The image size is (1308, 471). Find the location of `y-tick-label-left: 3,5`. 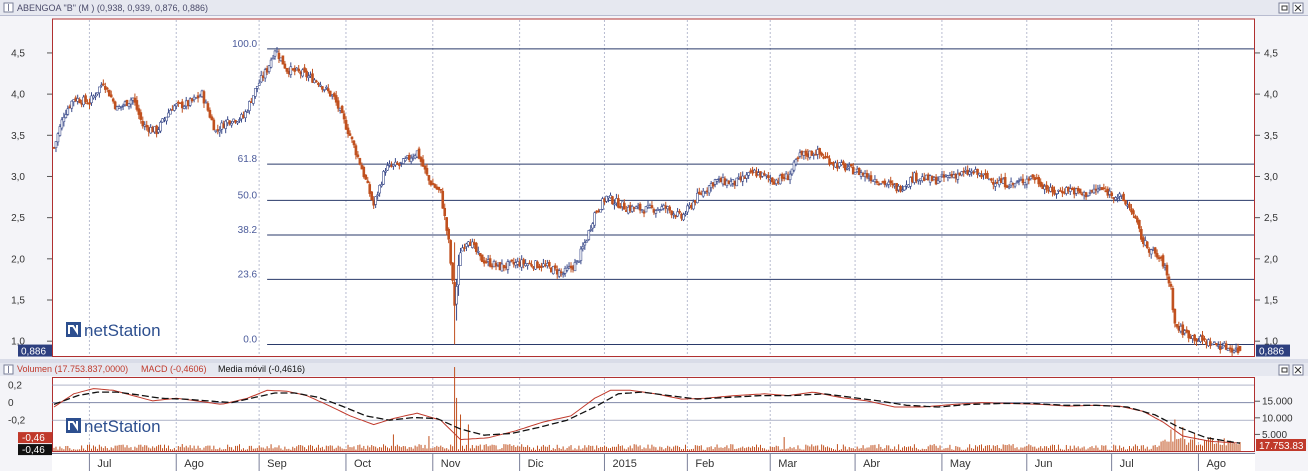

y-tick-label-left: 3,5 is located at coordinates (18, 136).